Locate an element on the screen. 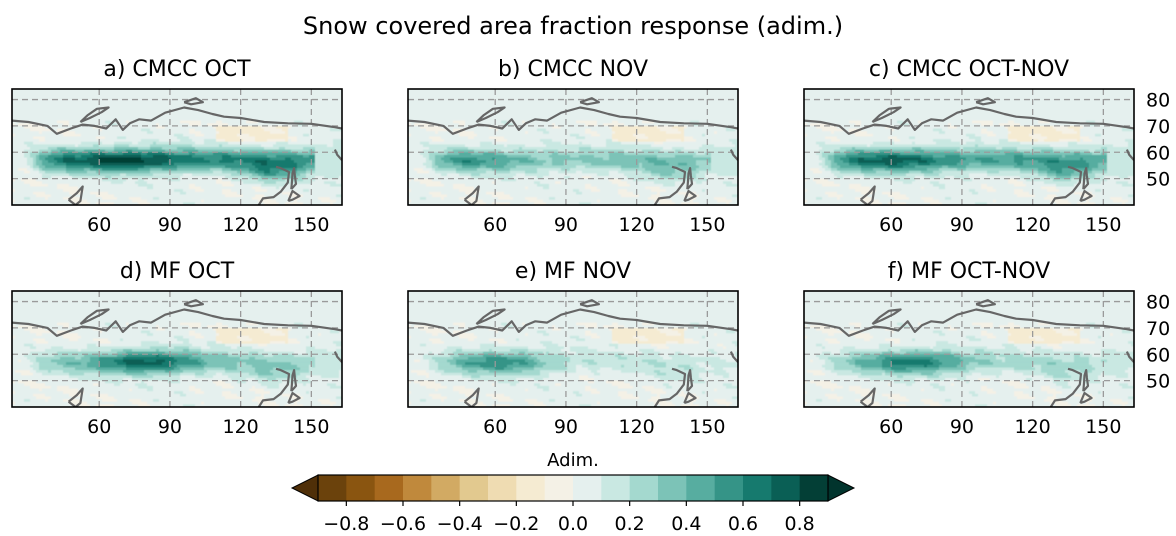 Image resolution: width=1176 pixels, height=536 pixels. map-panel: e) MF NOV 60 90 120 150 is located at coordinates (573, 348).